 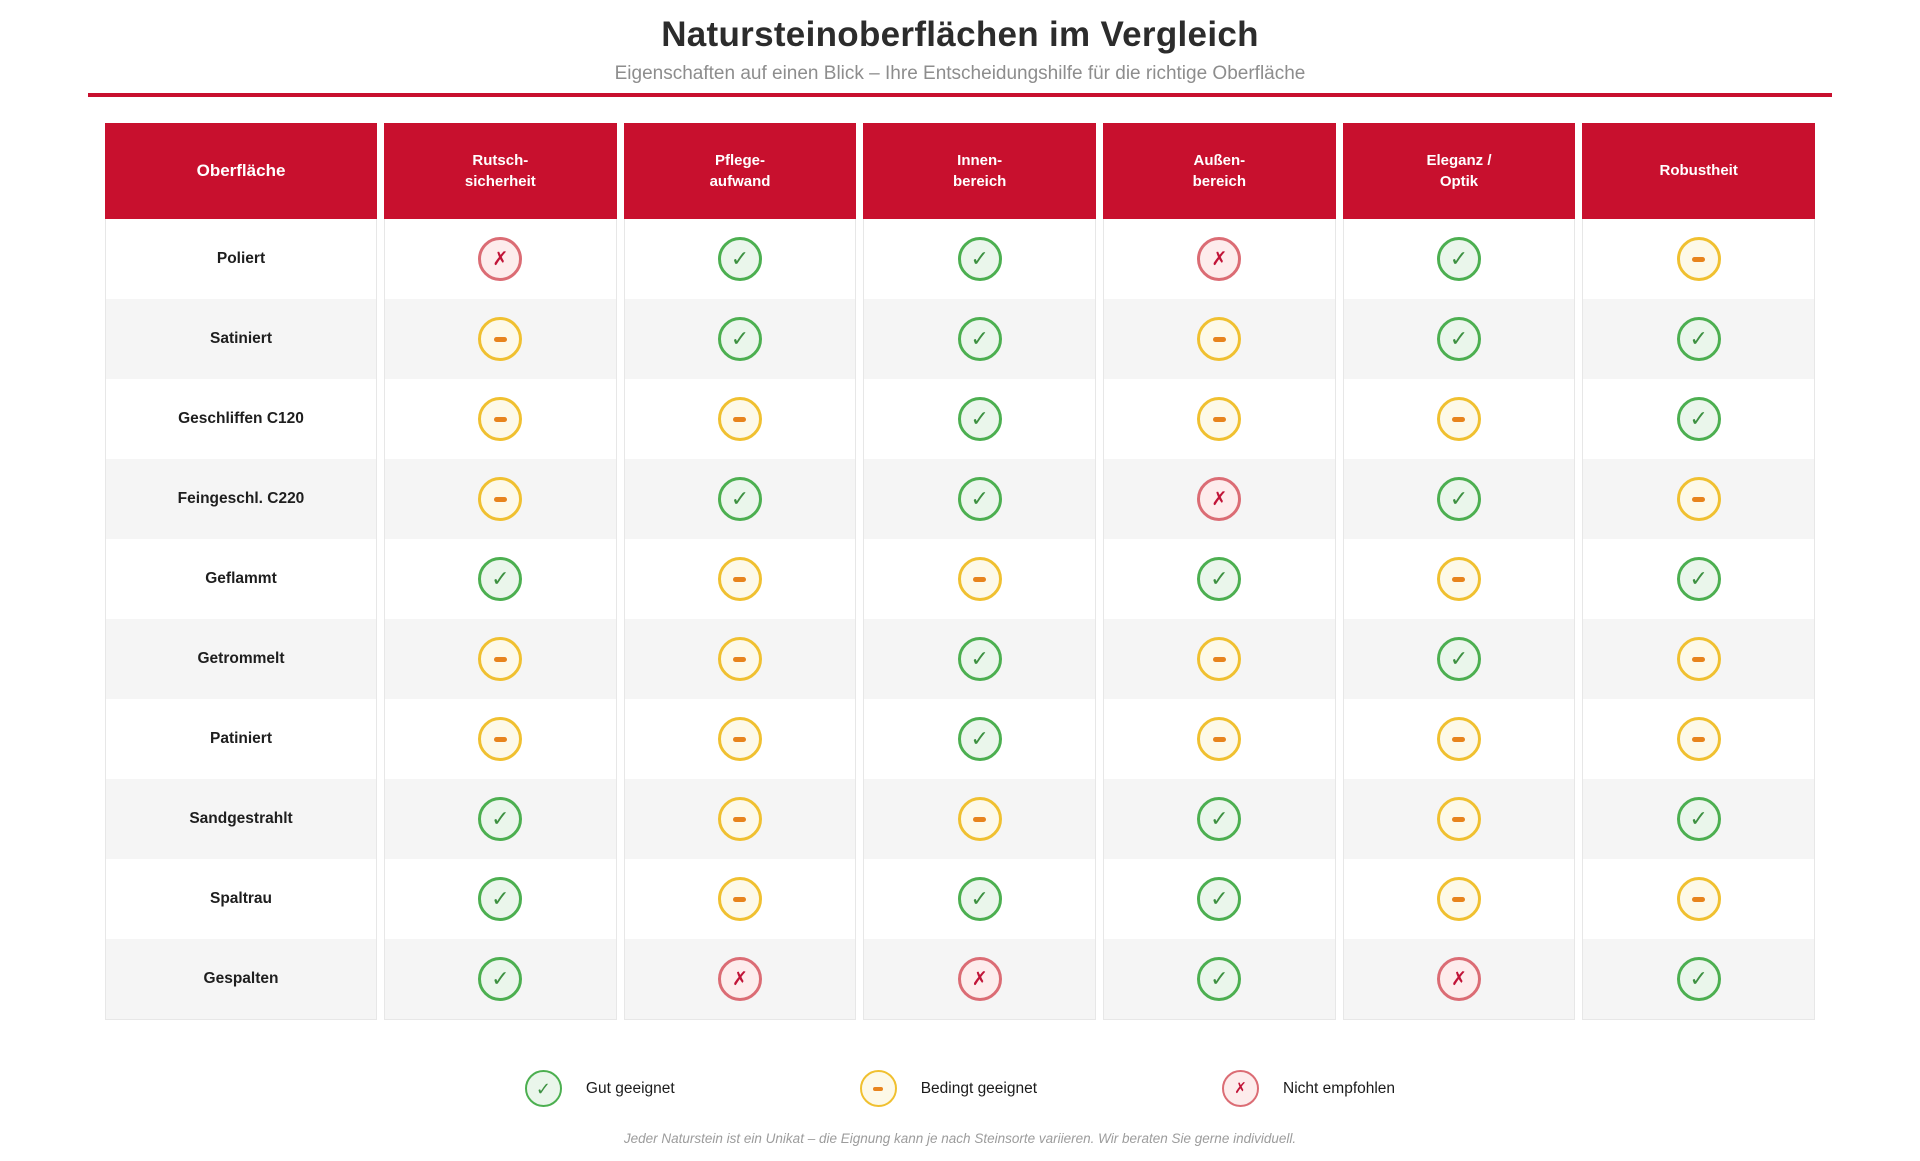 I want to click on column-header-line: Außen-, so click(x=1219, y=160).